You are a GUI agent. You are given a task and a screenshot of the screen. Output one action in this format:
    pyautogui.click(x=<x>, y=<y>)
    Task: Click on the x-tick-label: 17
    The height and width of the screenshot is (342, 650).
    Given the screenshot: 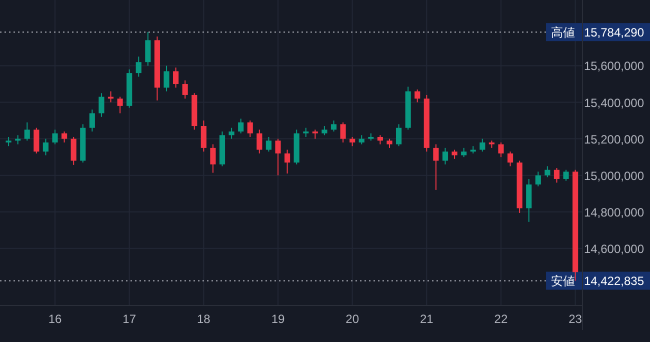 What is the action you would take?
    pyautogui.click(x=129, y=319)
    